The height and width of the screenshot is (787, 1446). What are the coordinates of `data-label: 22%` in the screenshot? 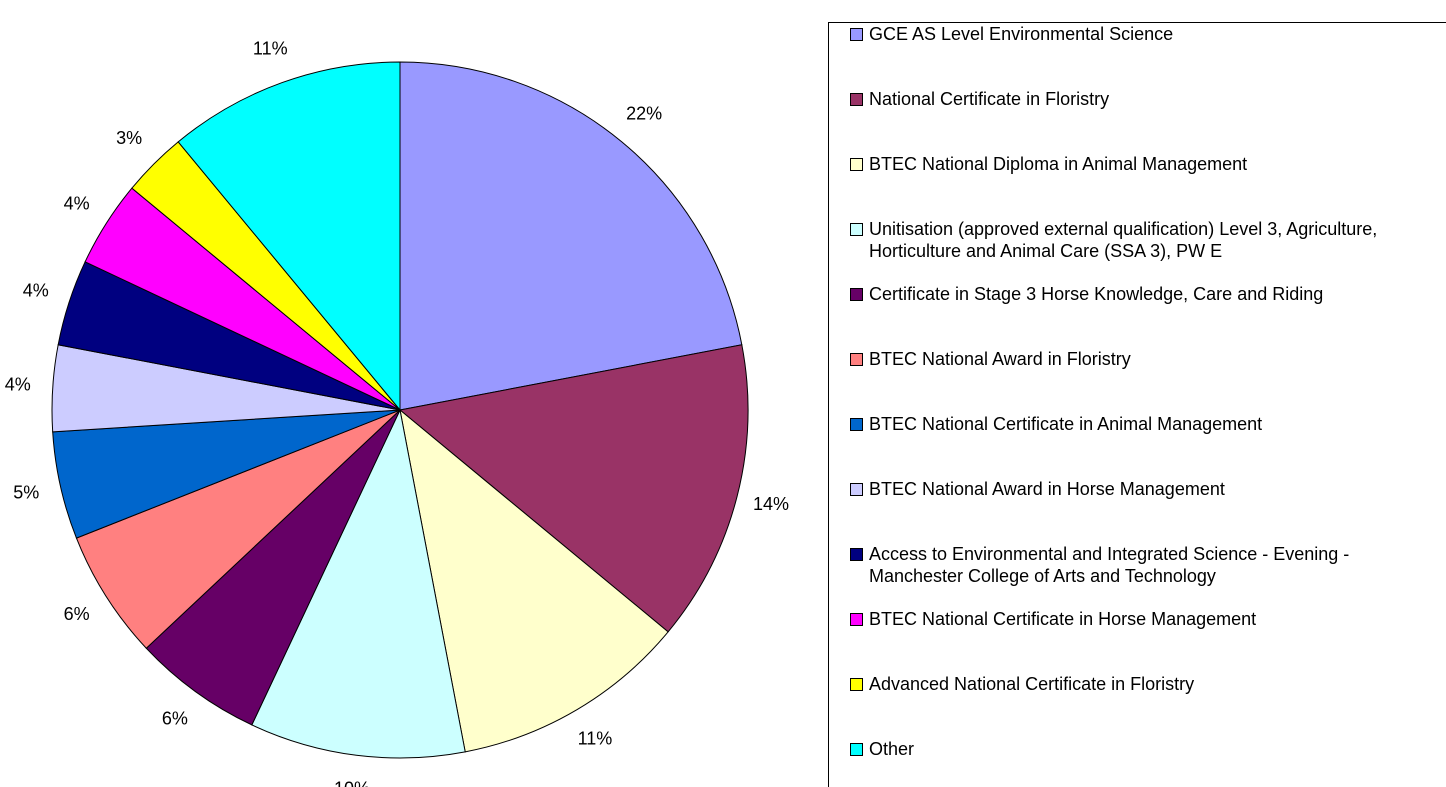 It's located at (644, 114).